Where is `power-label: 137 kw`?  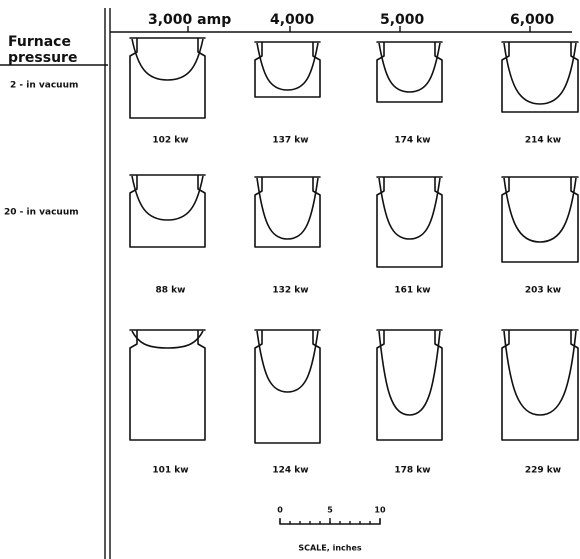
power-label: 137 kw is located at coordinates (290, 141).